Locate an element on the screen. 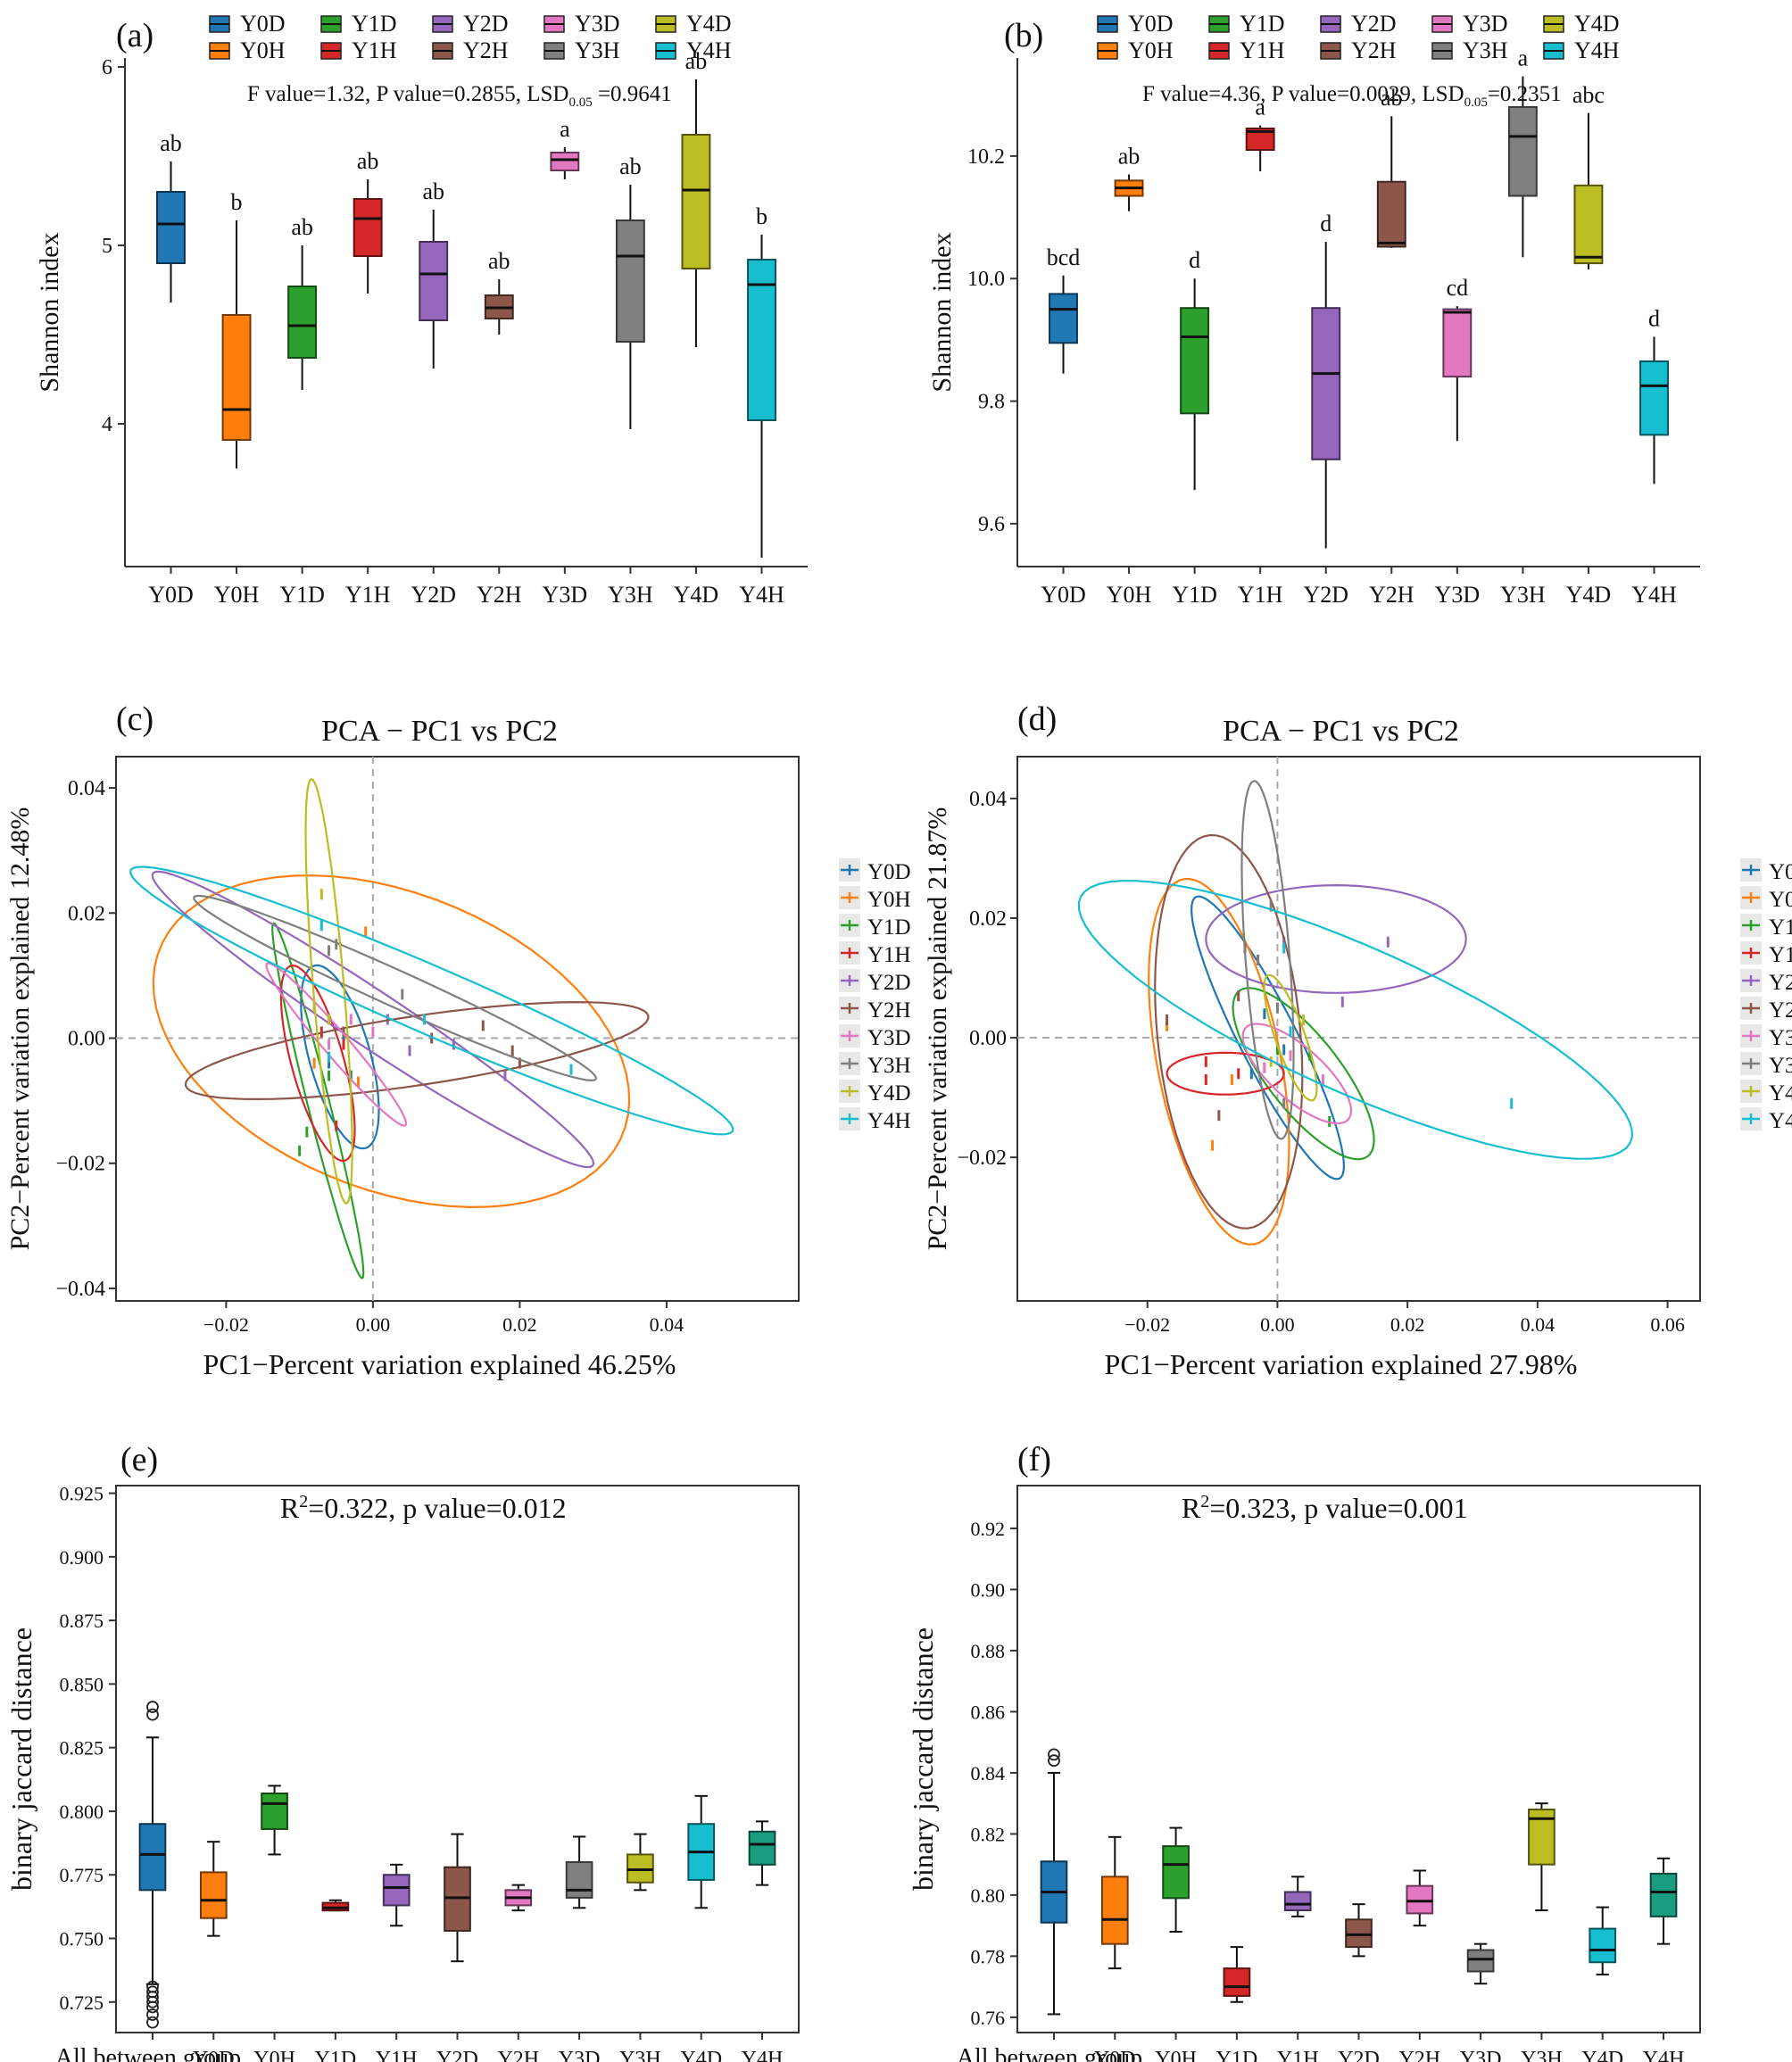 Image resolution: width=1792 pixels, height=2062 pixels. box-y1h: a is located at coordinates (1260, 133).